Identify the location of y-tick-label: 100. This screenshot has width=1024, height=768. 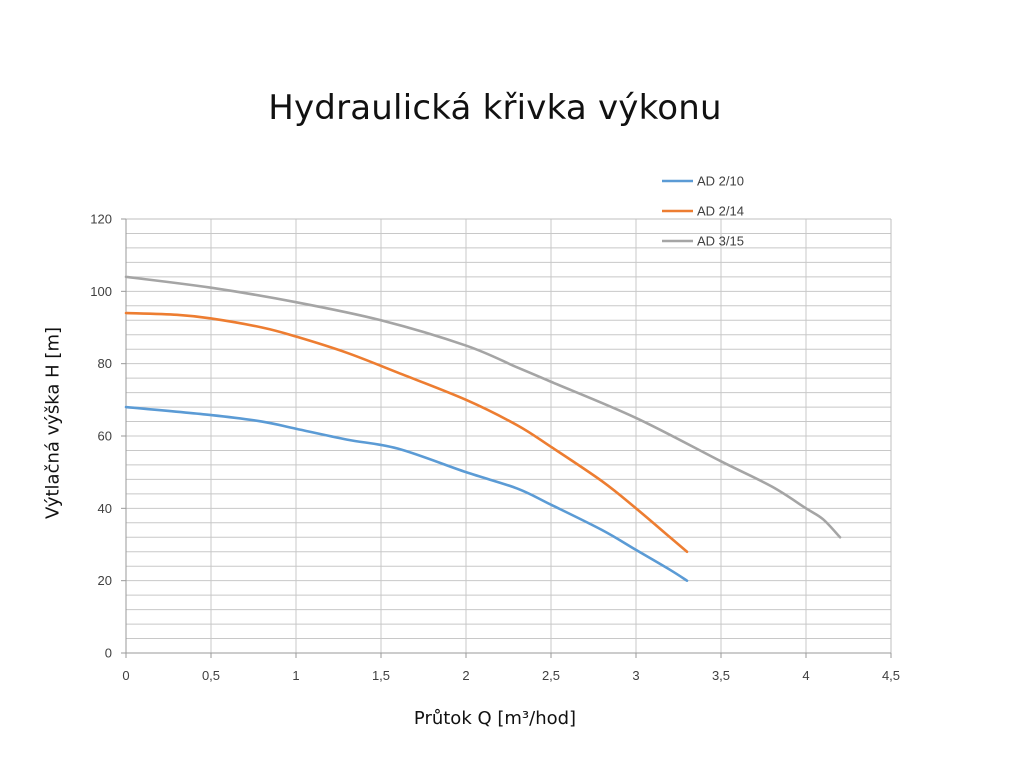
(101, 291).